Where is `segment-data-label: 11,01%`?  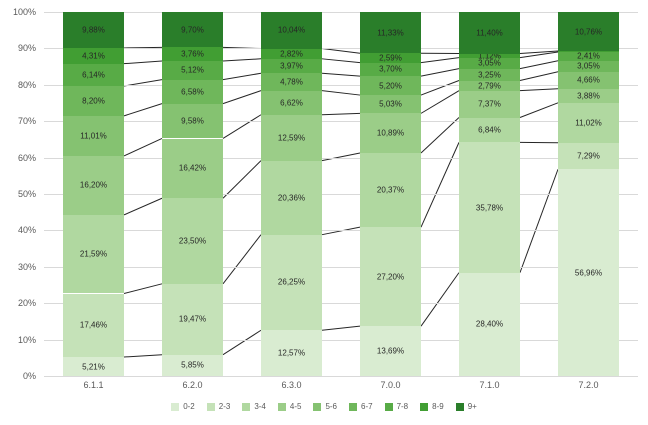 segment-data-label: 11,01% is located at coordinates (93, 136).